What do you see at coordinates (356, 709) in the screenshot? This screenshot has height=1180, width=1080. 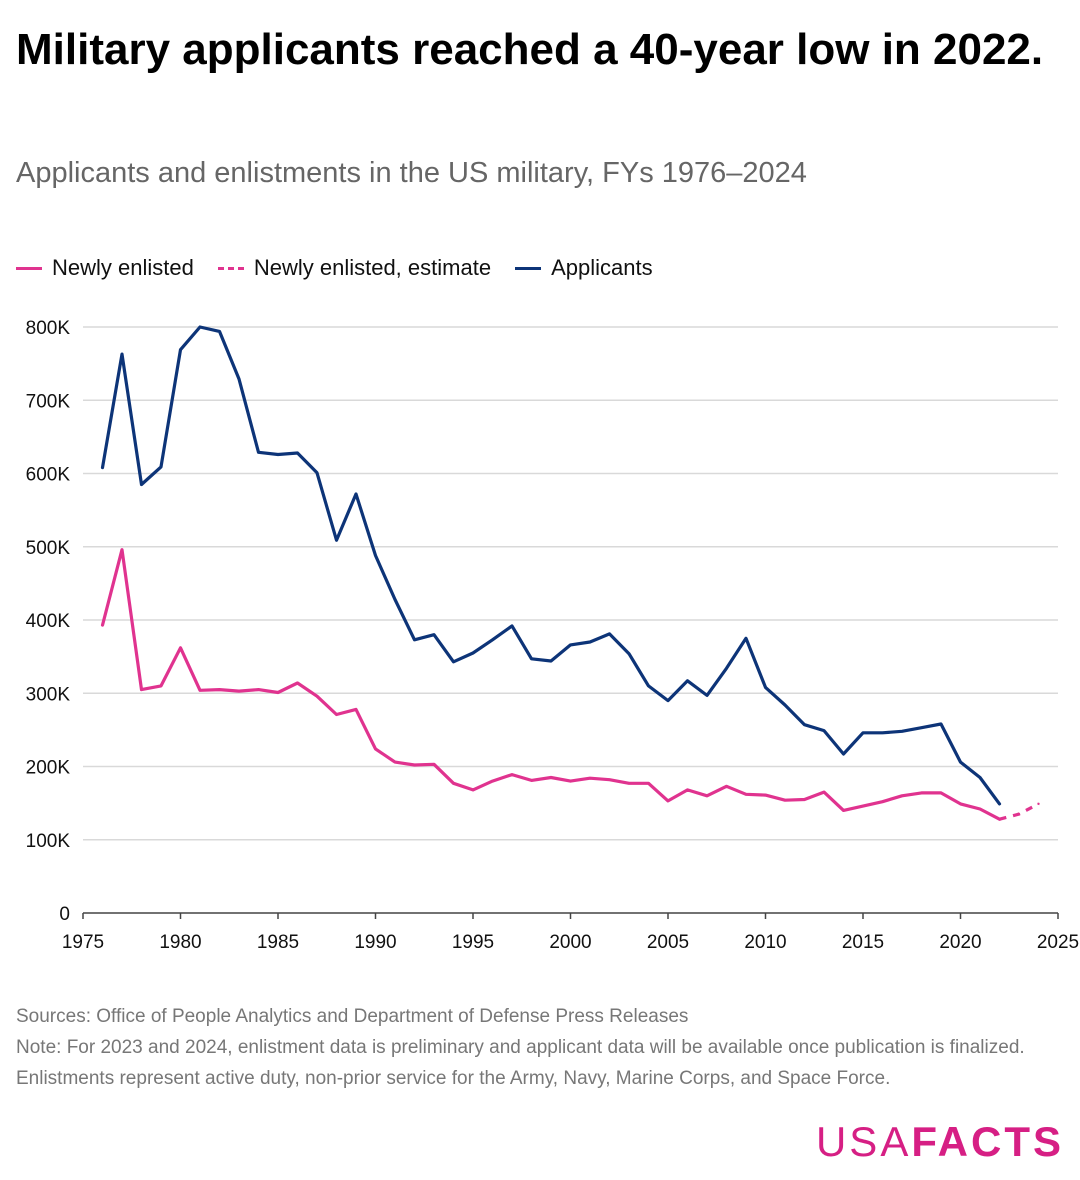 I see `data-point-newly-enlisted-1989` at bounding box center [356, 709].